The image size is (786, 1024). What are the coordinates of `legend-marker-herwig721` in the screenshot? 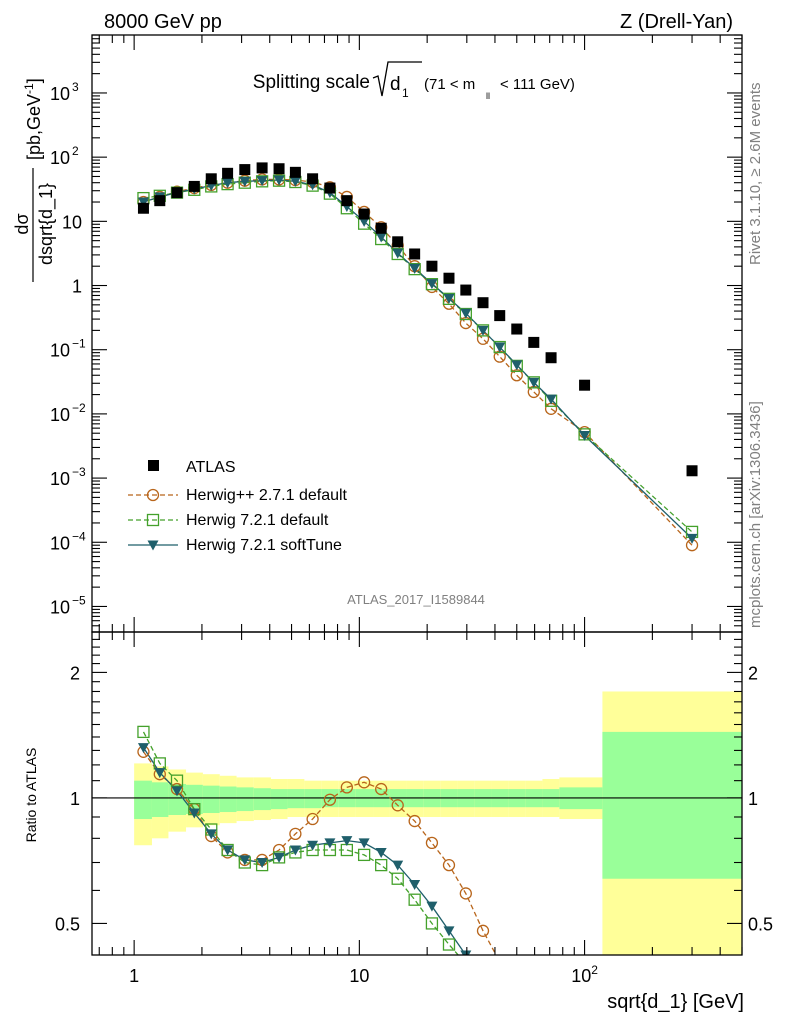 It's located at (153, 520).